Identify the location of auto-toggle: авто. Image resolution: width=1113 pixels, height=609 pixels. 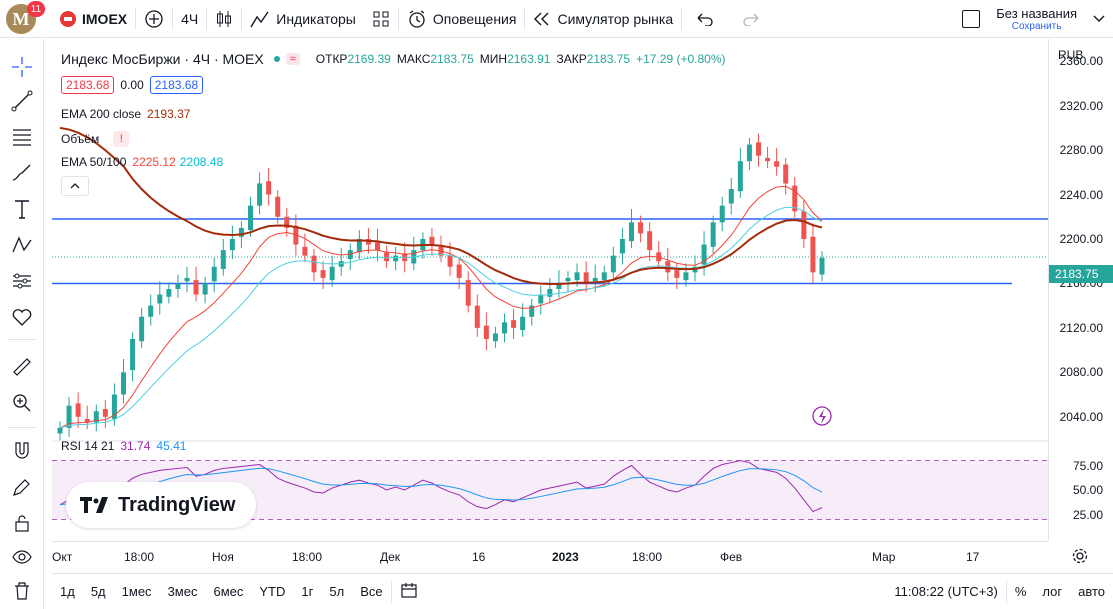
(1091, 591).